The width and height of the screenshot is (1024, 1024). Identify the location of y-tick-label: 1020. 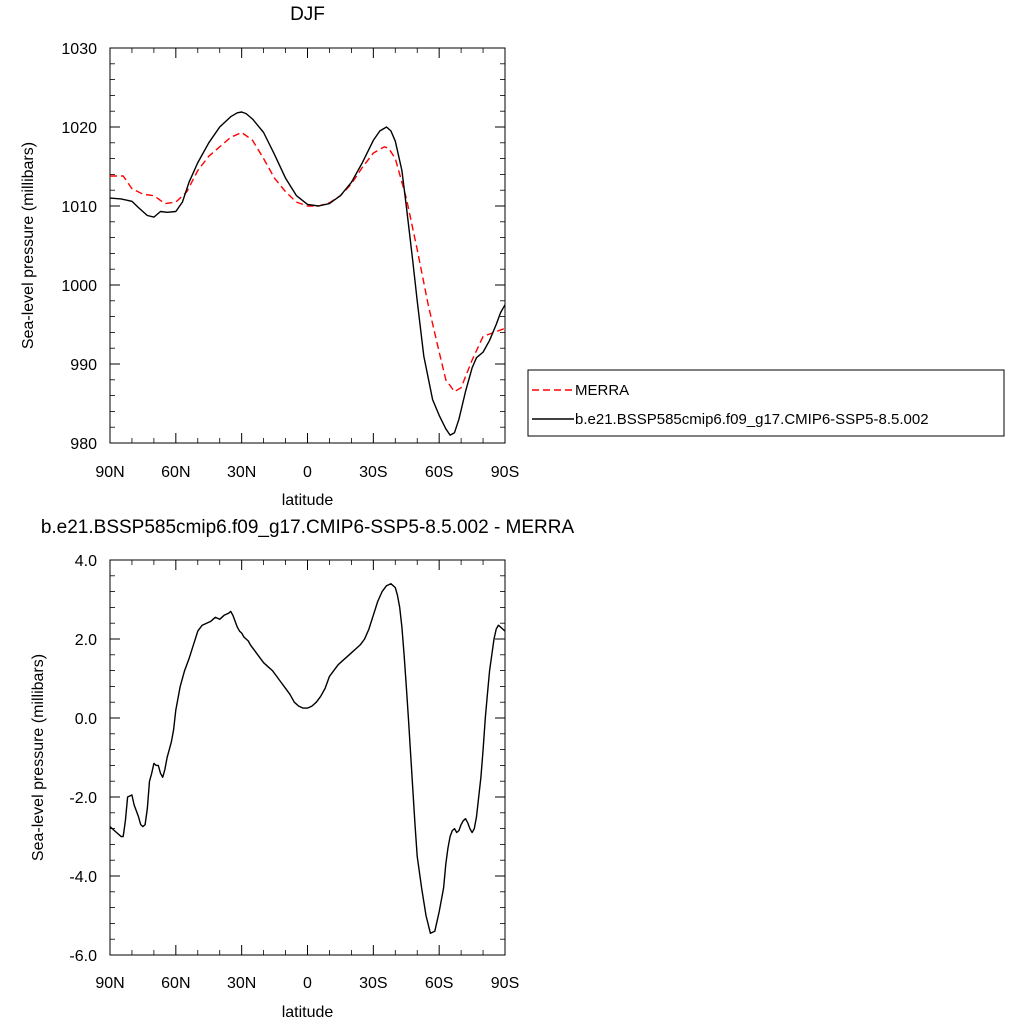
(79, 128).